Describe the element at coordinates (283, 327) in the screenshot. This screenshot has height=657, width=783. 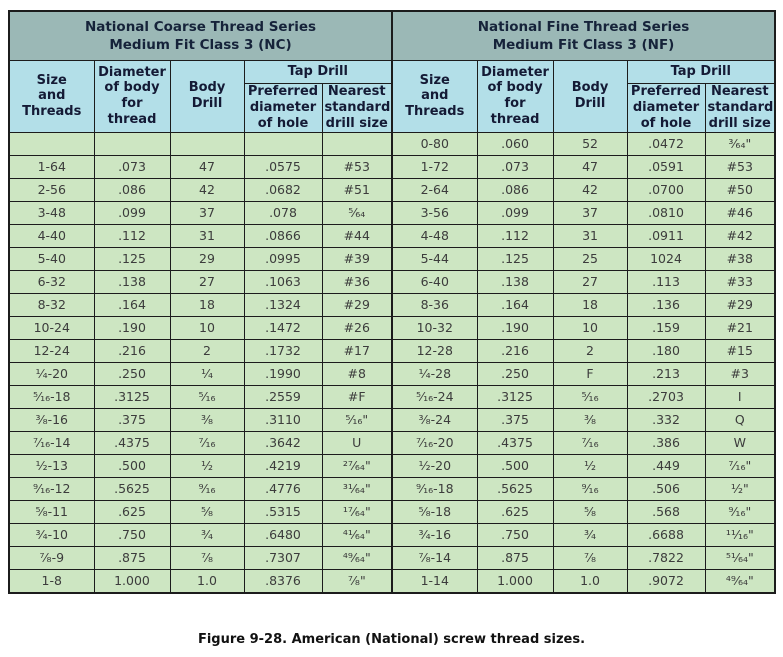
I see `table-cell: .1472` at that location.